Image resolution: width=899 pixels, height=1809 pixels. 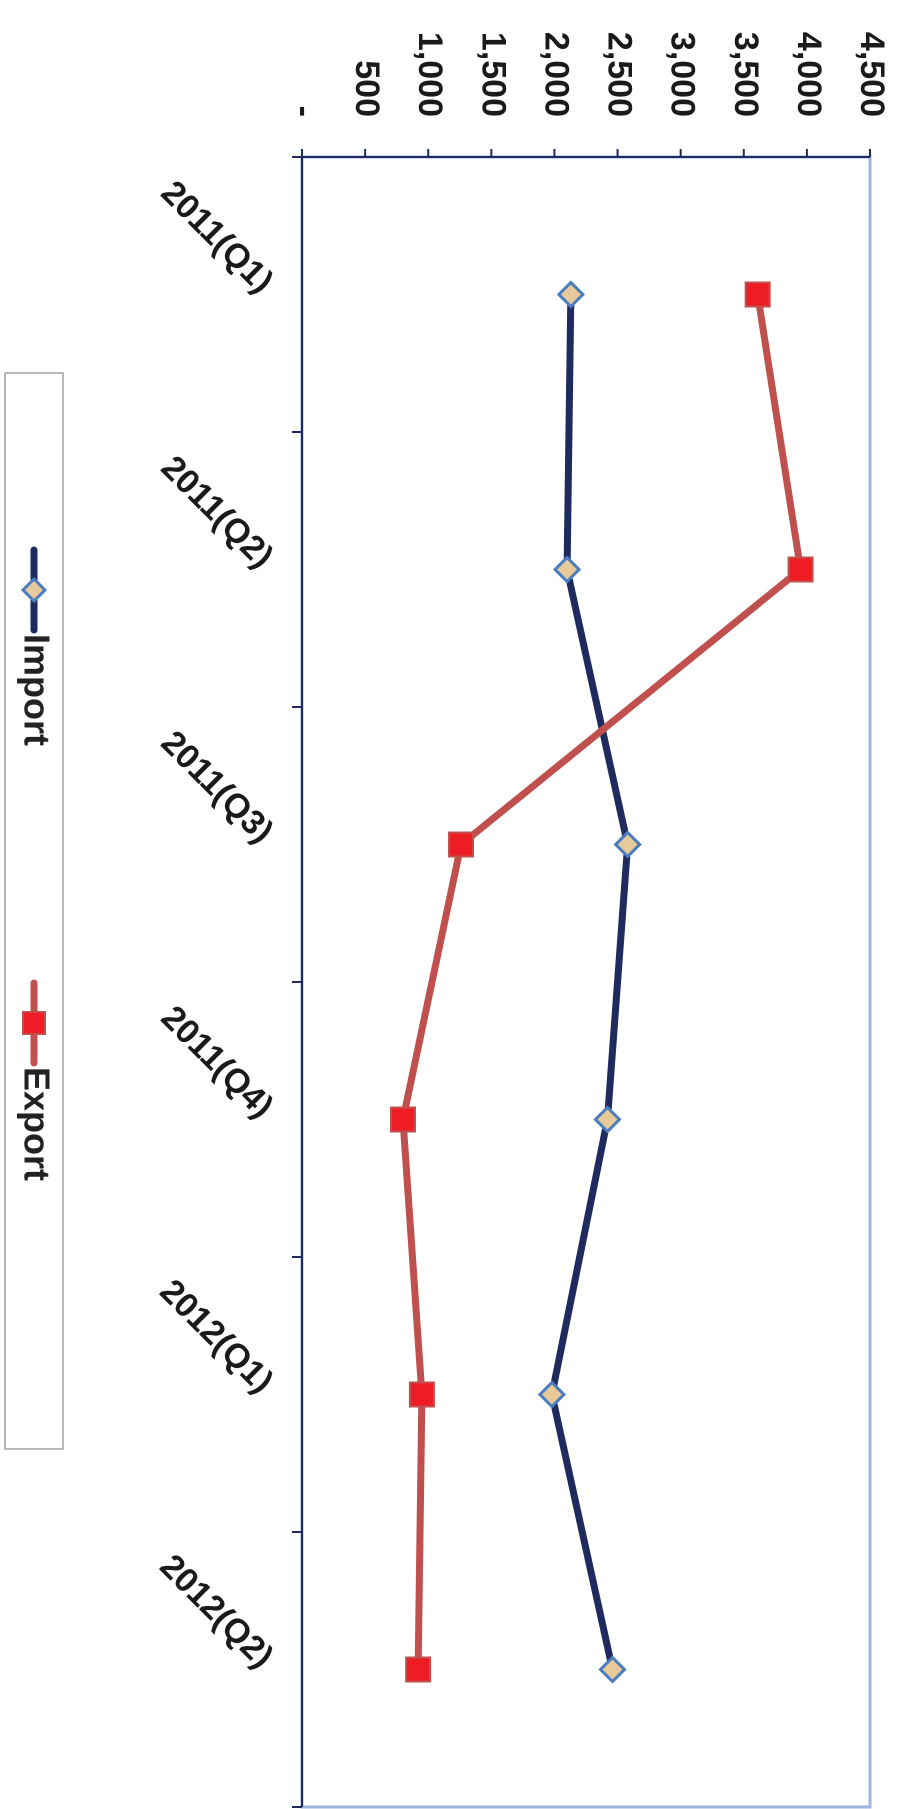 I want to click on category-axis-label: 2011(Q1), so click(x=217, y=236).